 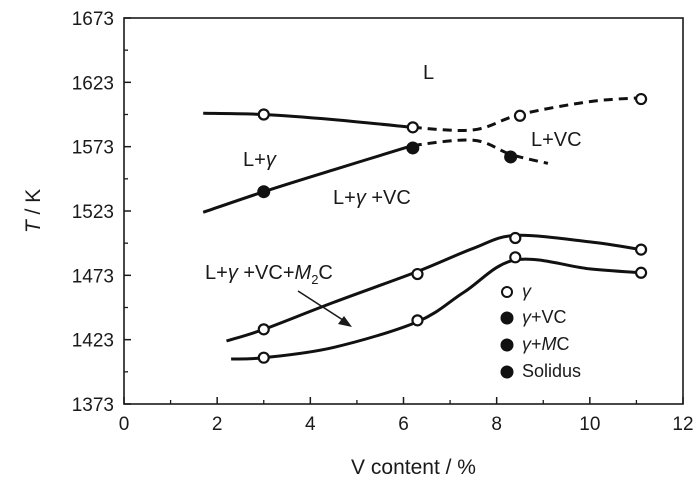 What do you see at coordinates (527, 291) in the screenshot?
I see `legend-label-gamma: γ` at bounding box center [527, 291].